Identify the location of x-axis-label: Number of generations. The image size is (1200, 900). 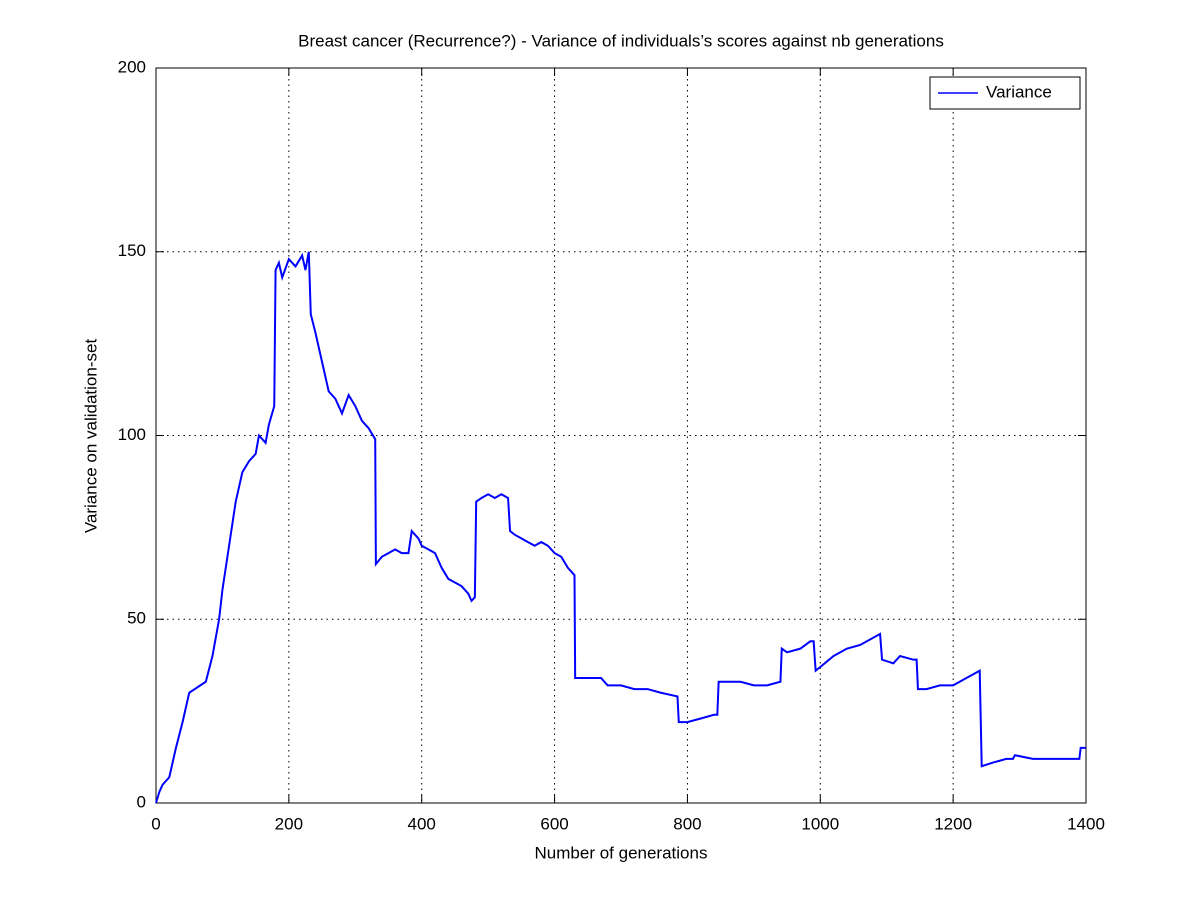
(621, 852).